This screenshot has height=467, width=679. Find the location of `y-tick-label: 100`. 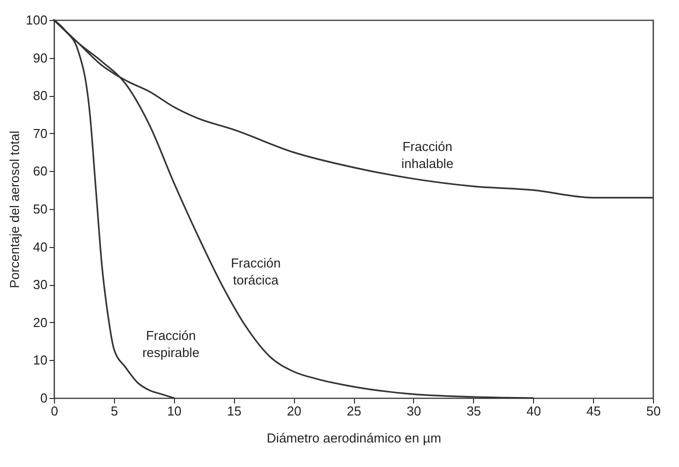

y-tick-label: 100 is located at coordinates (37, 20).